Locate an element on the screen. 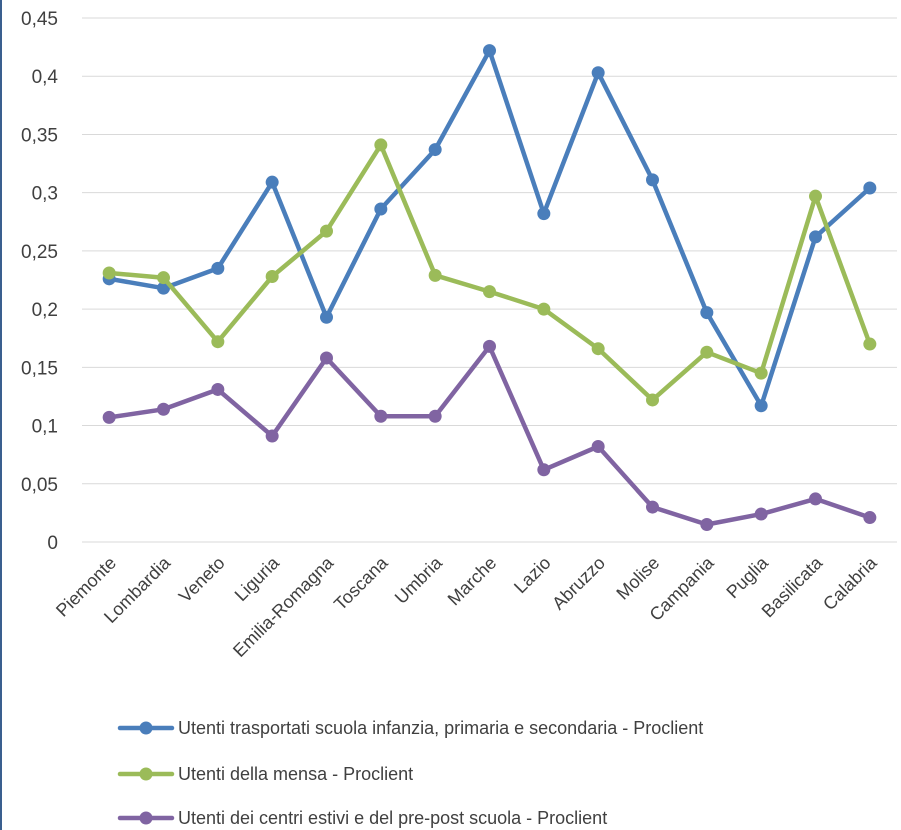 Image resolution: width=901 pixels, height=830 pixels. legend-item: Utenti della mensa - Proclient is located at coordinates (265, 774).